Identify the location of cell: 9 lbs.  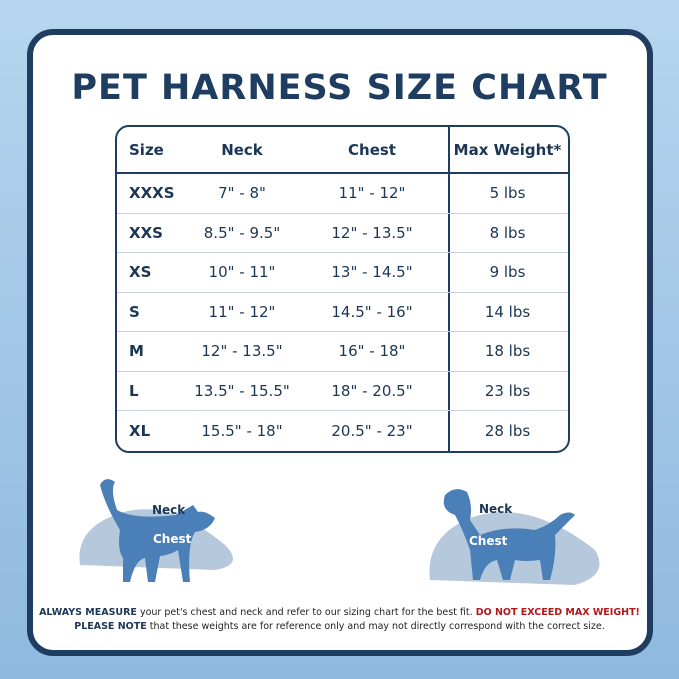
(507, 272).